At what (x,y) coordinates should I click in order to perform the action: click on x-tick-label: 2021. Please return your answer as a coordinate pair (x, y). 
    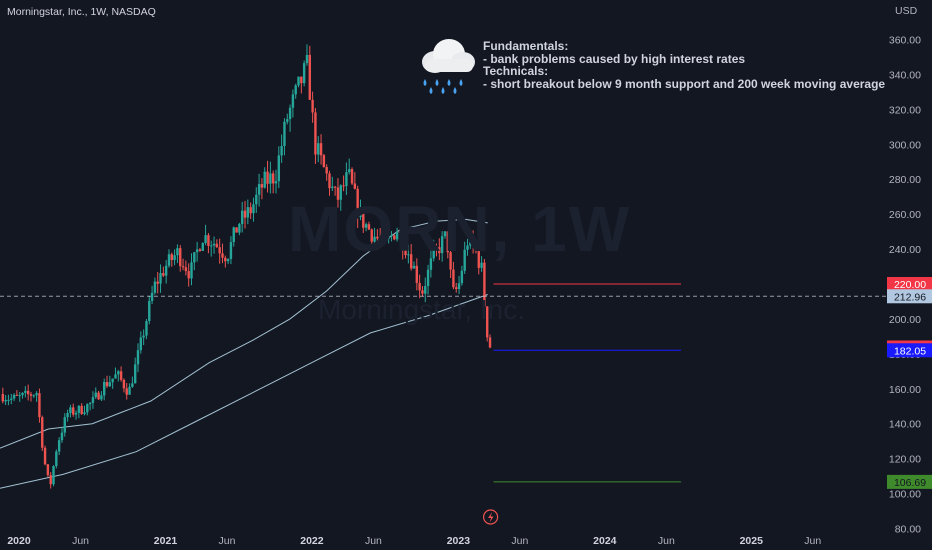
    Looking at the image, I should click on (166, 541).